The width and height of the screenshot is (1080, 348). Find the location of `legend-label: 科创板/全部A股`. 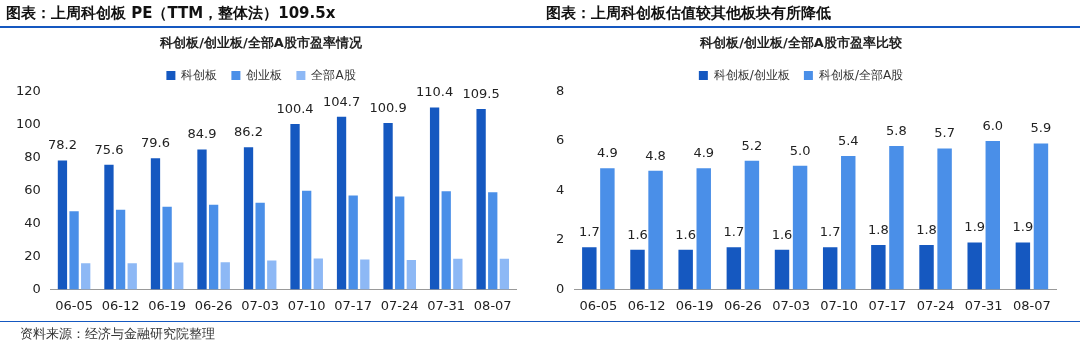

legend-label: 科创板/全部A股 is located at coordinates (861, 74).